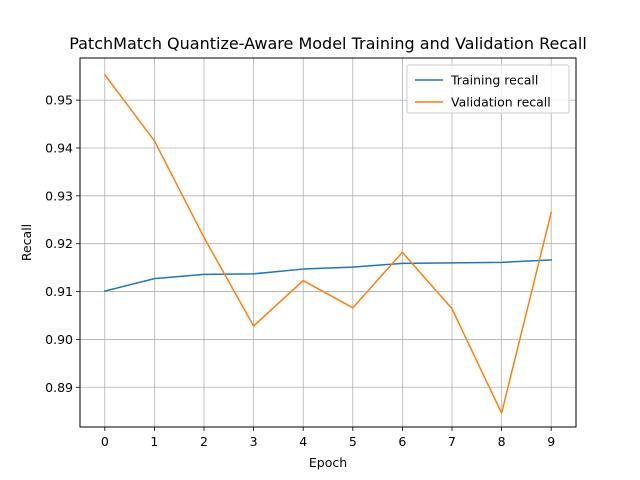 The width and height of the screenshot is (640, 480). What do you see at coordinates (254, 441) in the screenshot?
I see `x-tick-label: 3` at bounding box center [254, 441].